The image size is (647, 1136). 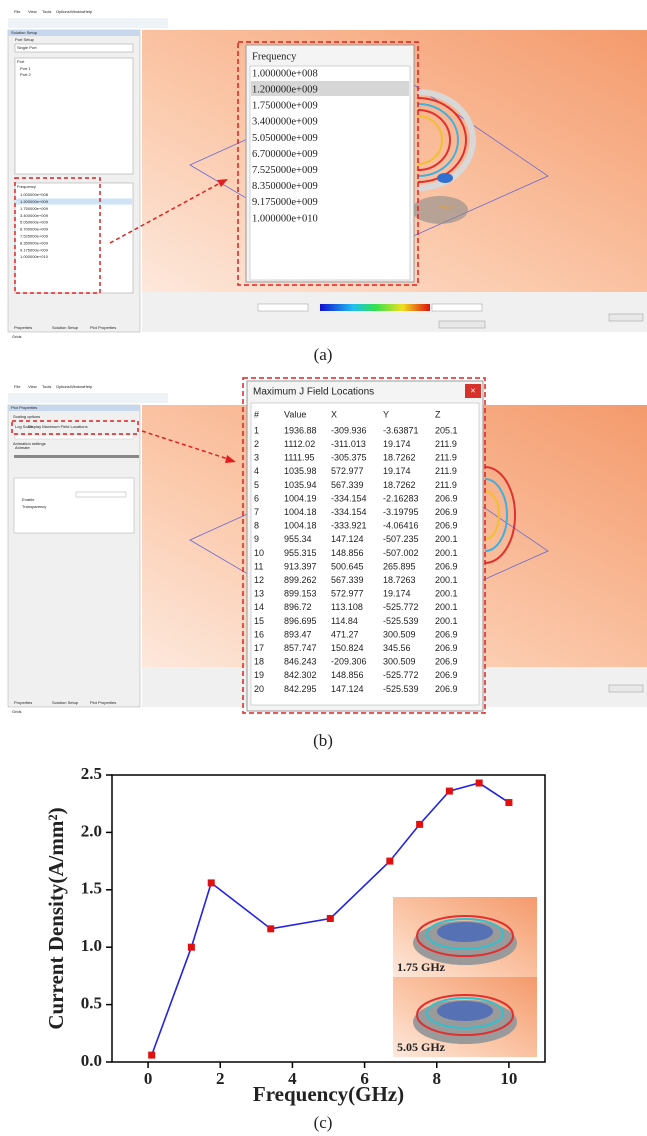 What do you see at coordinates (259, 648) in the screenshot?
I see `table-cell: 17` at bounding box center [259, 648].